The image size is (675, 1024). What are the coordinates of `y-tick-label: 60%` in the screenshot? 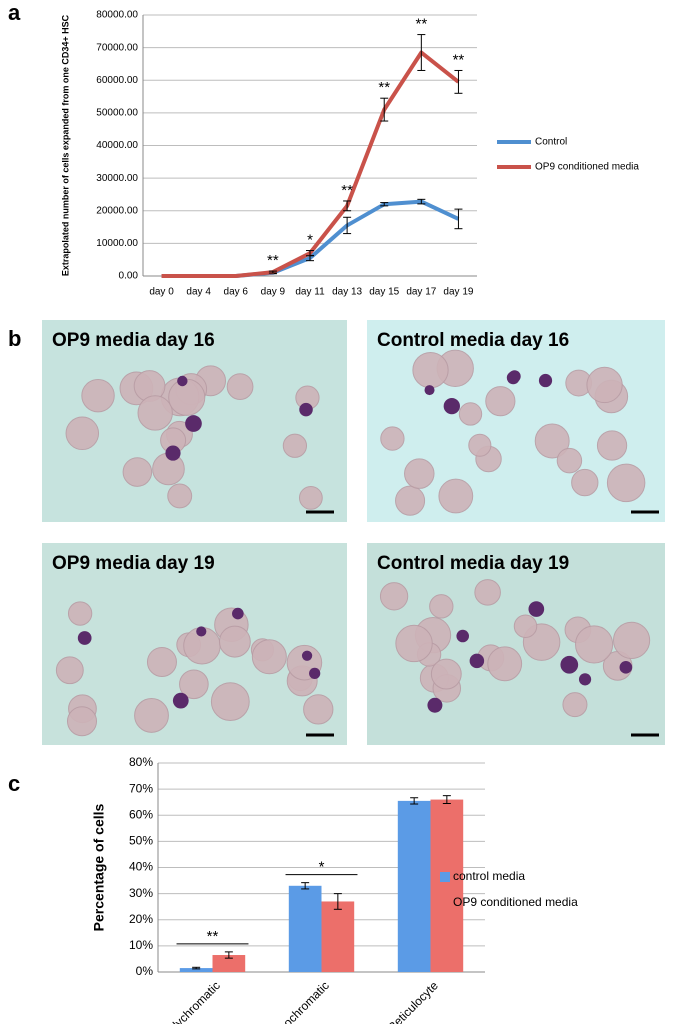 It's located at (141, 814).